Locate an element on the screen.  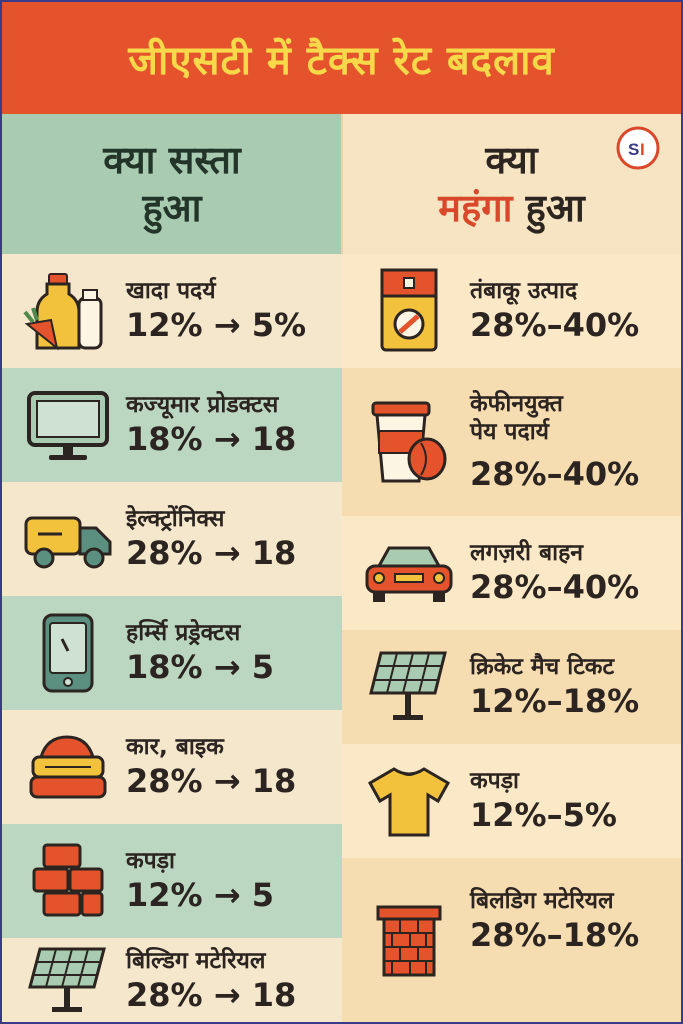
item-rate: 12% → 5% is located at coordinates (216, 325).